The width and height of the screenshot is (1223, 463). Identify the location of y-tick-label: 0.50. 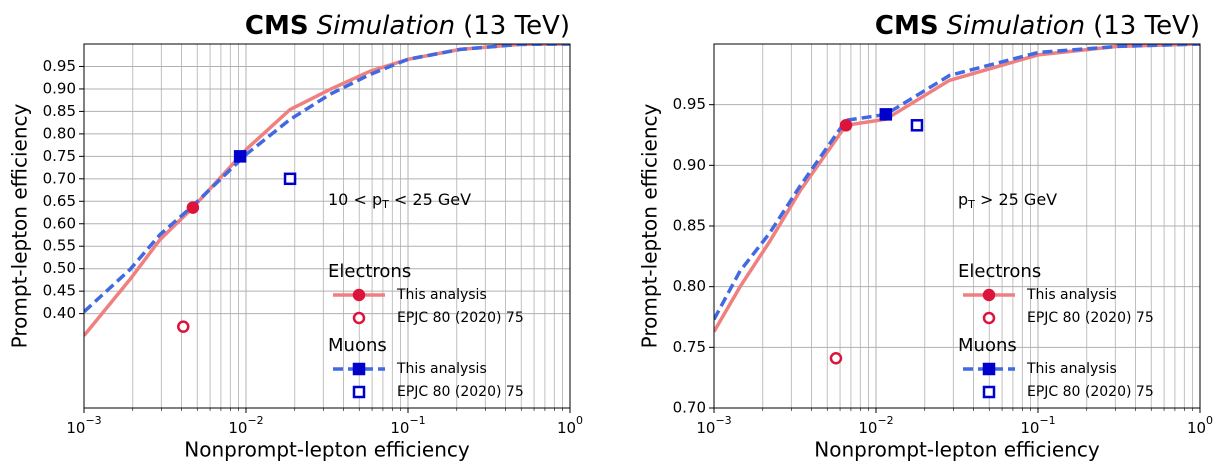
(59, 268).